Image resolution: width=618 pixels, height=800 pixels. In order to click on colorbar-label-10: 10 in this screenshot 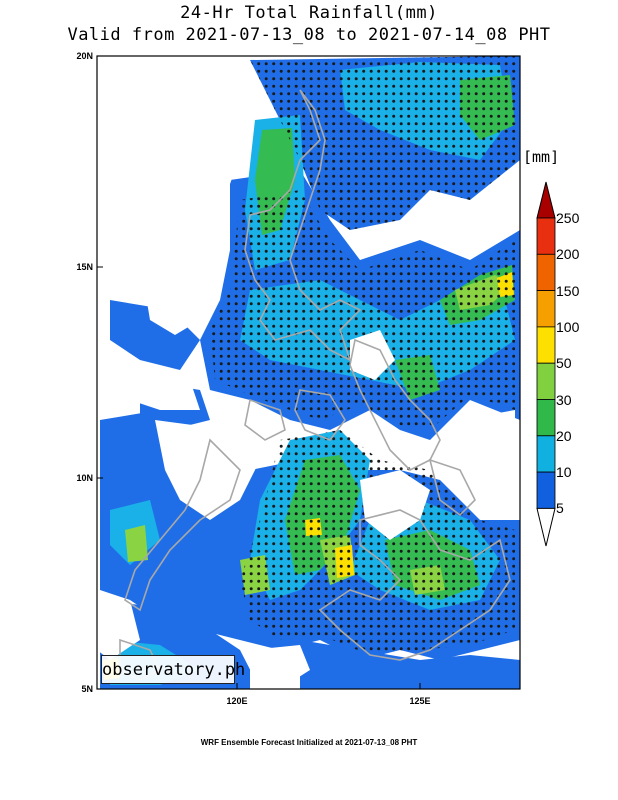, I will do `click(564, 472)`.